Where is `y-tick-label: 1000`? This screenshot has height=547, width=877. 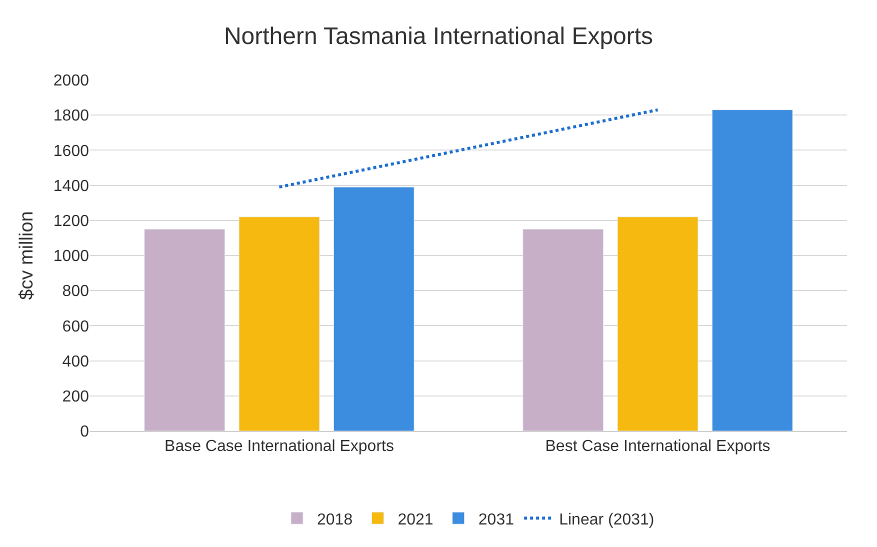 y-tick-label: 1000 is located at coordinates (71, 257).